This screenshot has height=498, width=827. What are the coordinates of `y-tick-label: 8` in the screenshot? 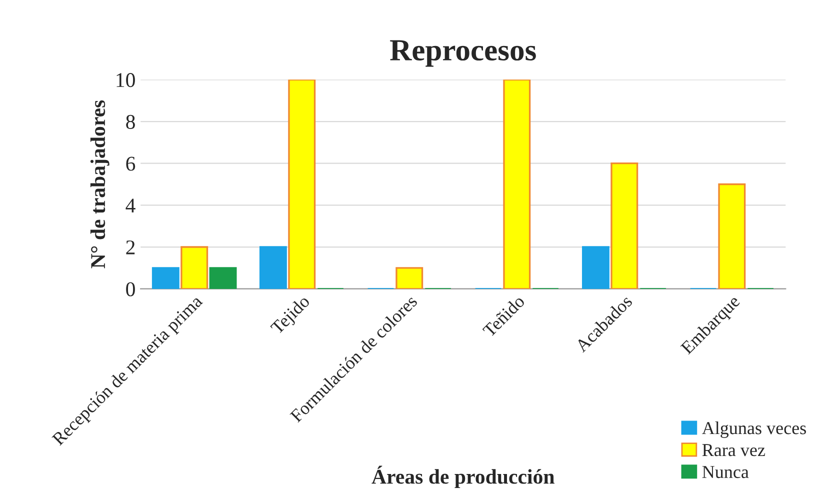 It's located at (130, 121).